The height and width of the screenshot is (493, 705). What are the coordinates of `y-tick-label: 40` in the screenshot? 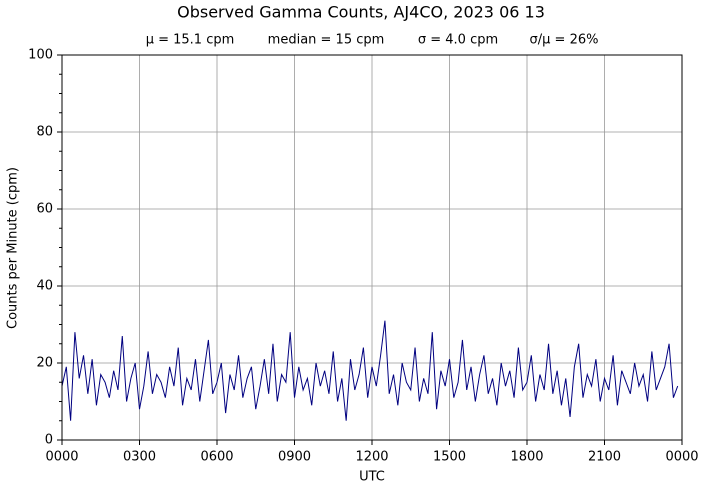 It's located at (44, 286).